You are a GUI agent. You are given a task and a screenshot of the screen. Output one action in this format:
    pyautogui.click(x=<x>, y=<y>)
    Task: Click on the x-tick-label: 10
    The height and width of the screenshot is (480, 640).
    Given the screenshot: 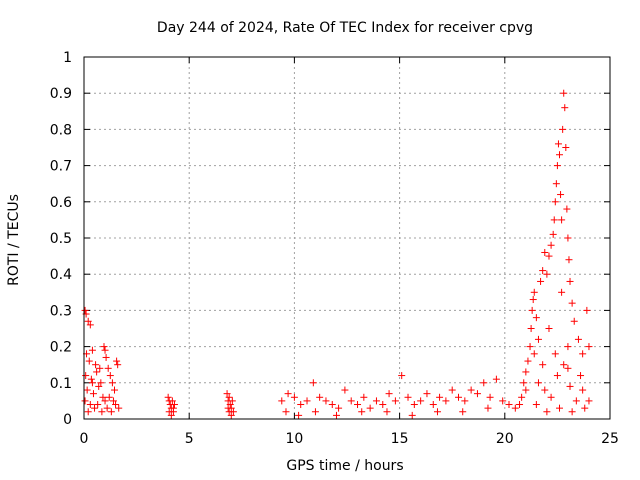 What is the action you would take?
    pyautogui.click(x=294, y=439)
    